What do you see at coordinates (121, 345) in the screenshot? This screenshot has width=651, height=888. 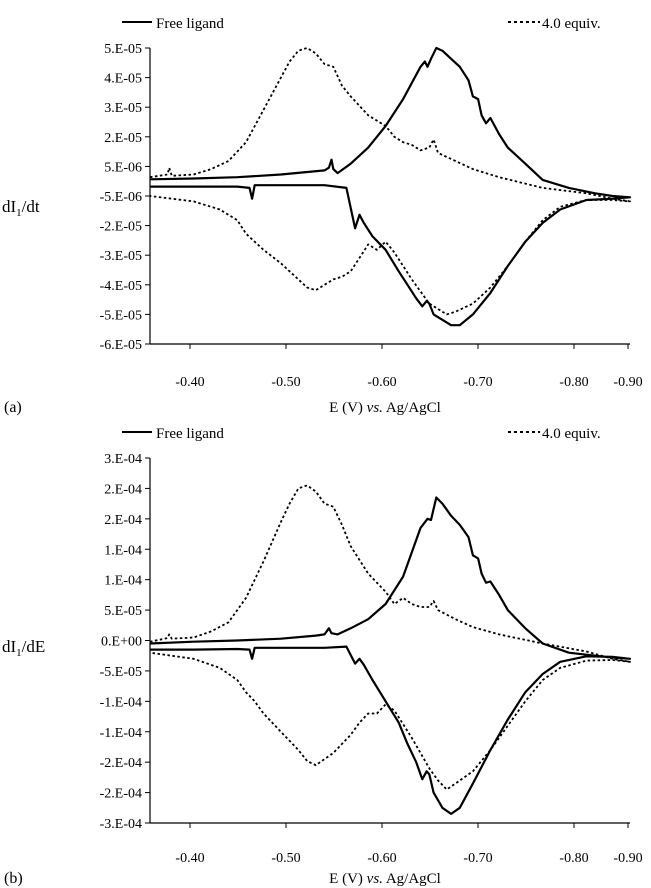 I see `y-tick-label: -6.E-05` at bounding box center [121, 345].